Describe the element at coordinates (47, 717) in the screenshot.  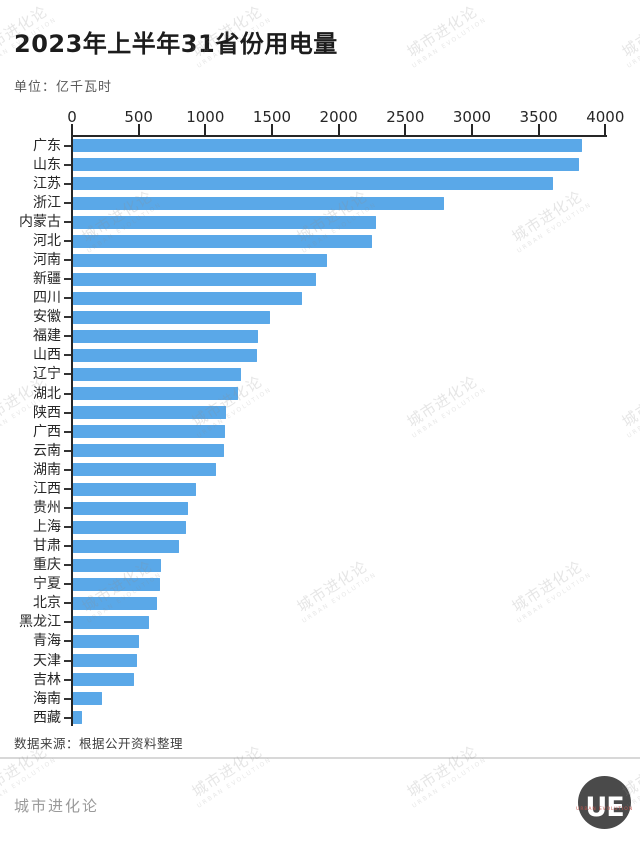
I see `category-label: 西藏` at that location.